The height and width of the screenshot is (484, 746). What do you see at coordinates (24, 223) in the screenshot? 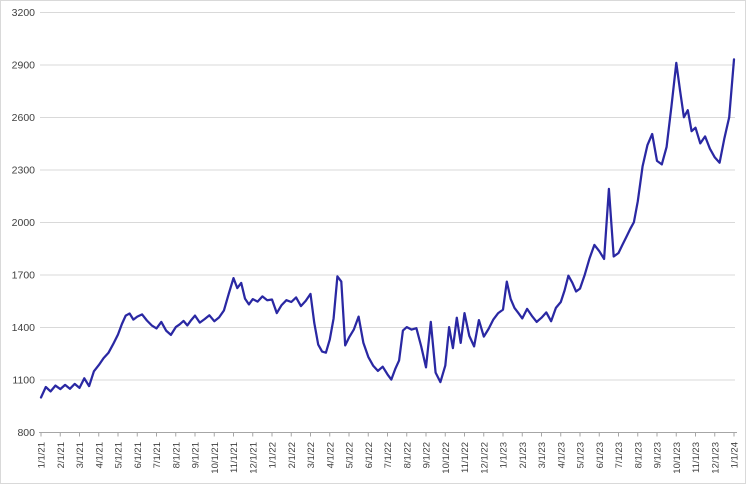
I see `y-axis-tick-label: 2000` at bounding box center [24, 223].